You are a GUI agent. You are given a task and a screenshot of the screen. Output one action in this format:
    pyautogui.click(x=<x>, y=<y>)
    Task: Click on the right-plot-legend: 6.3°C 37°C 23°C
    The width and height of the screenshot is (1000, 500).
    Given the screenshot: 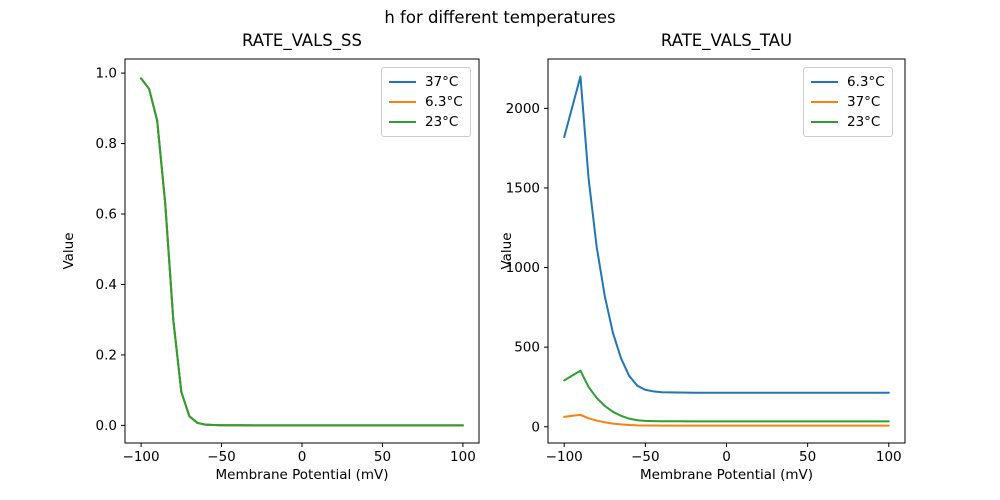 What is the action you would take?
    pyautogui.click(x=848, y=102)
    